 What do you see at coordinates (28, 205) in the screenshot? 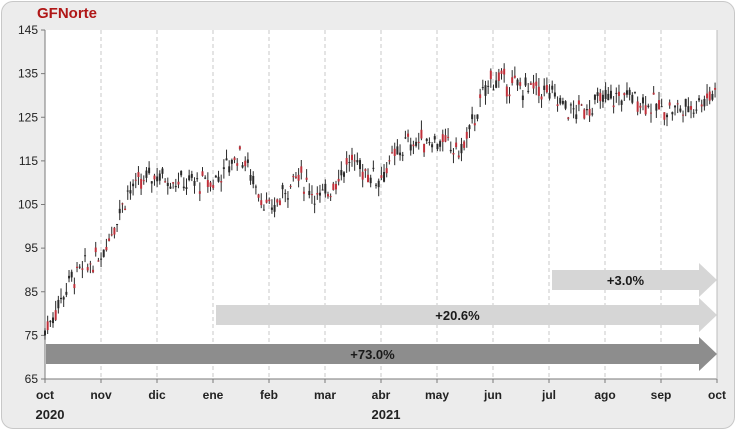
I see `y-tick-label: 105` at bounding box center [28, 205].